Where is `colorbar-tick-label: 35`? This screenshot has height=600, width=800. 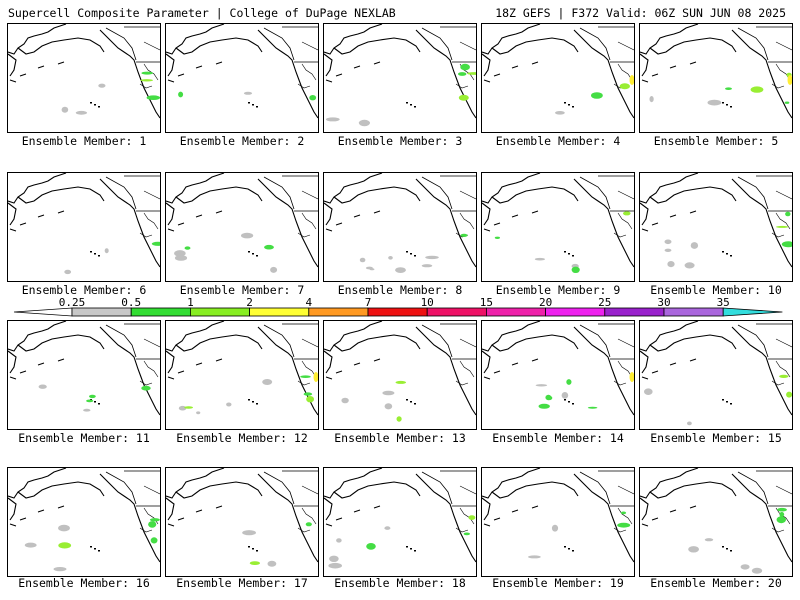 colorbar-tick-label: 35 is located at coordinates (723, 302).